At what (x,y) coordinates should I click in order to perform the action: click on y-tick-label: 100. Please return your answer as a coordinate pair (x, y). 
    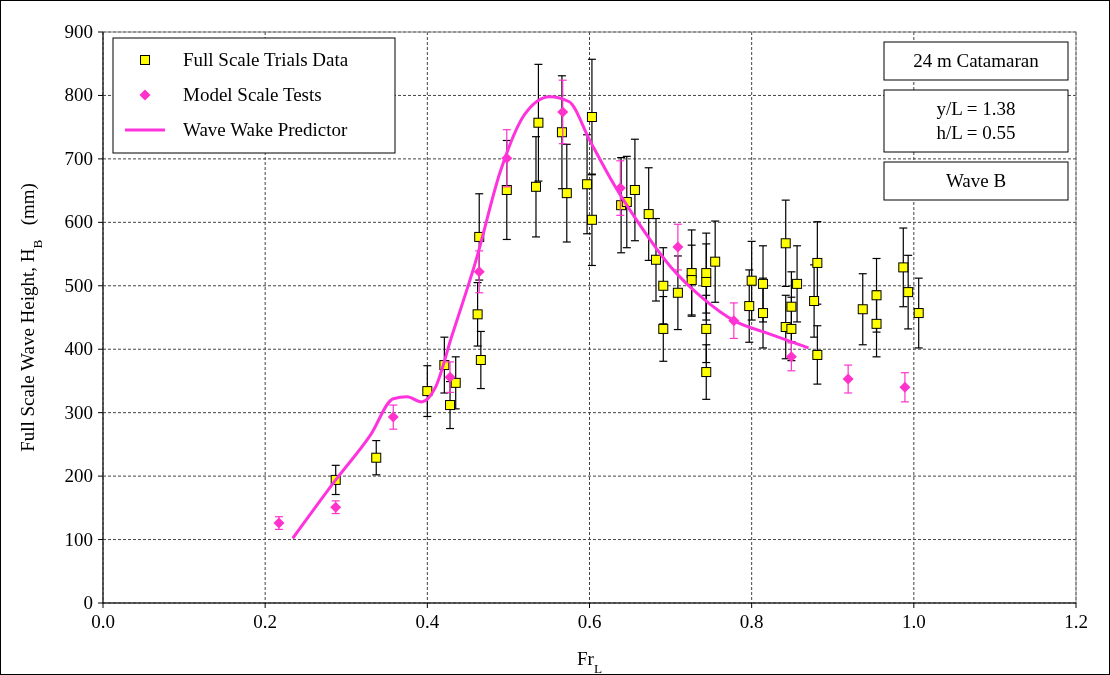
    Looking at the image, I should click on (78, 539).